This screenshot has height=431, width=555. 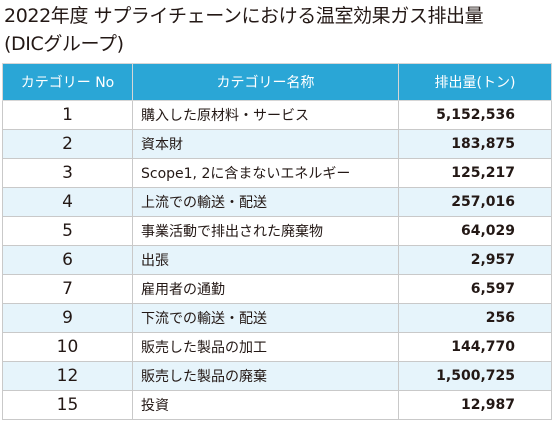 I want to click on table-row: 15 投資 12,987, so click(x=277, y=405).